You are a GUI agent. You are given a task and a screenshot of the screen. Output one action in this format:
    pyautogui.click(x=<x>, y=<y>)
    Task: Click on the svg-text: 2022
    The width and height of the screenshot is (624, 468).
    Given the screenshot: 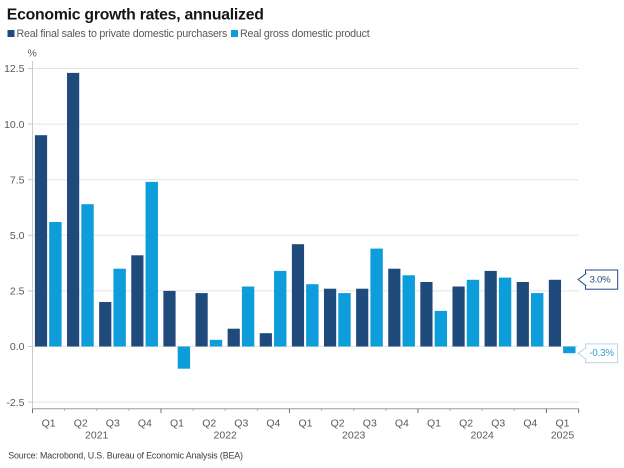 What is the action you would take?
    pyautogui.click(x=226, y=436)
    